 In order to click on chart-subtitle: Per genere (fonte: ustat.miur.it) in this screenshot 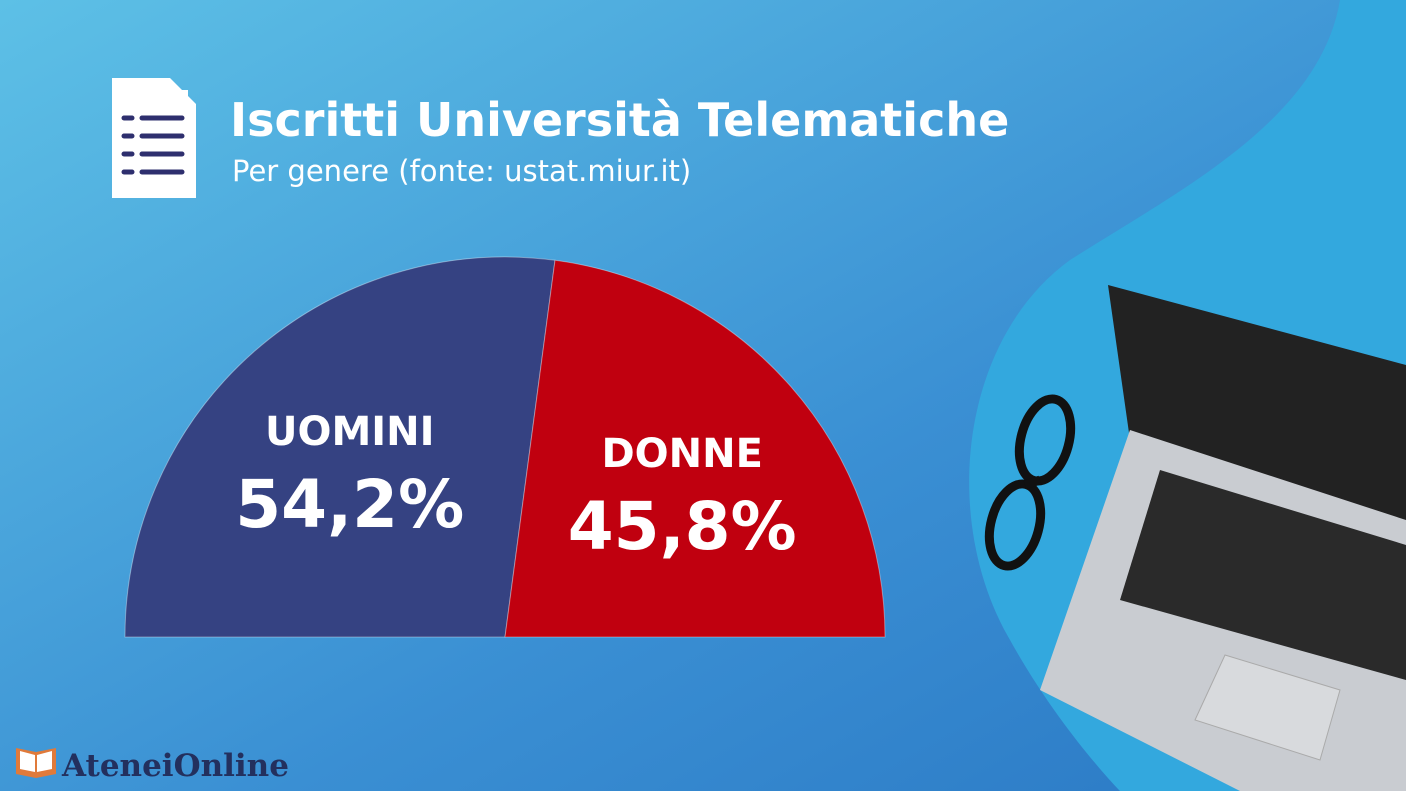, I will do `click(461, 171)`.